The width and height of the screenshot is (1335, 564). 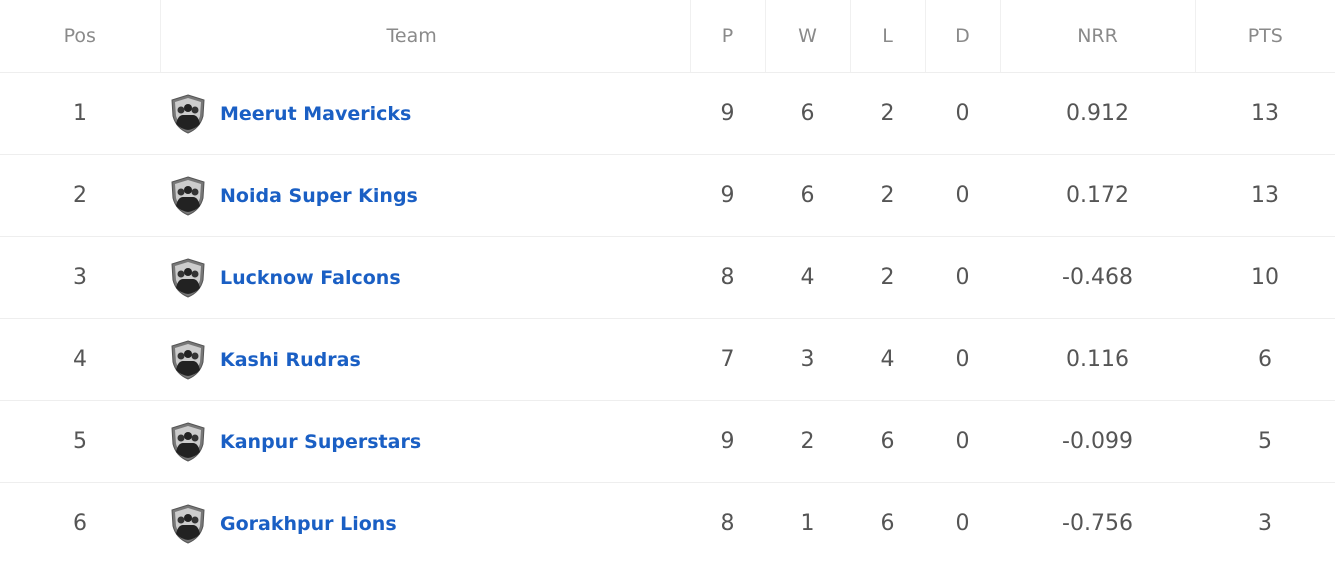 What do you see at coordinates (1097, 36) in the screenshot?
I see `header-nrr: NRR` at bounding box center [1097, 36].